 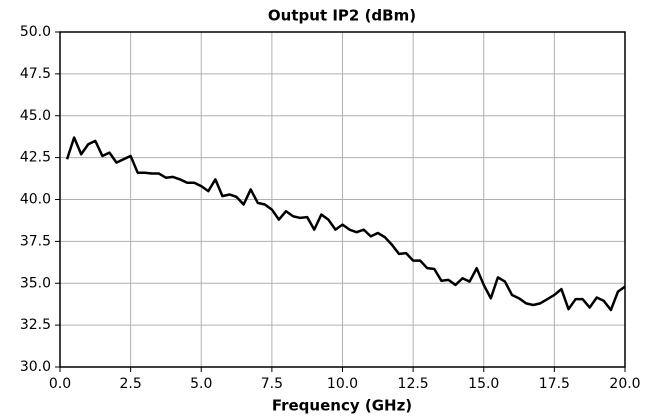 What do you see at coordinates (35, 241) in the screenshot?
I see `y-tick-label: 37.5` at bounding box center [35, 241].